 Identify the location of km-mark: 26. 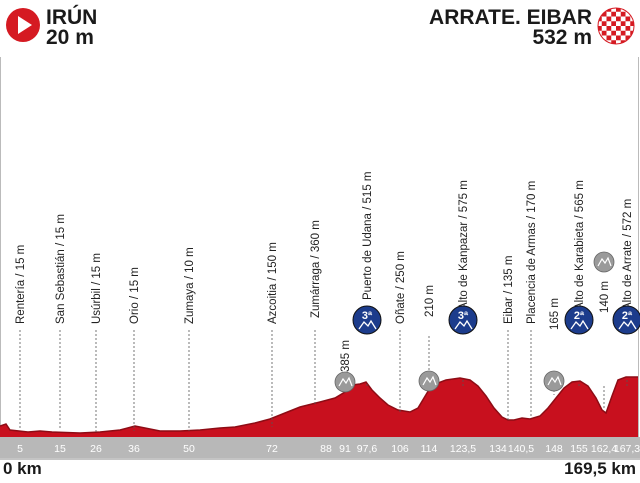
(96, 449).